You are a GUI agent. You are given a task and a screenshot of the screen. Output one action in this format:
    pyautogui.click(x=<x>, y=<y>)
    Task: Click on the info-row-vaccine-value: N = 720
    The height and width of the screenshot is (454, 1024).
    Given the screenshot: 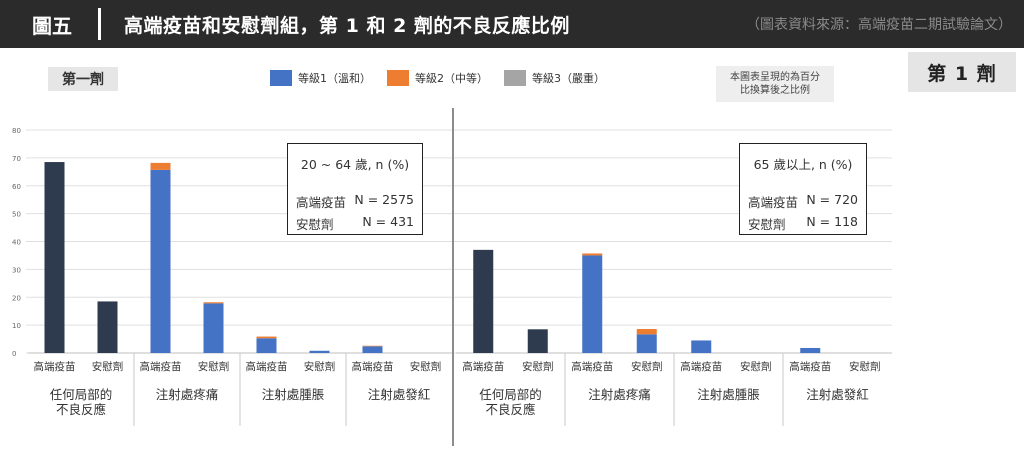 What is the action you would take?
    pyautogui.click(x=832, y=199)
    